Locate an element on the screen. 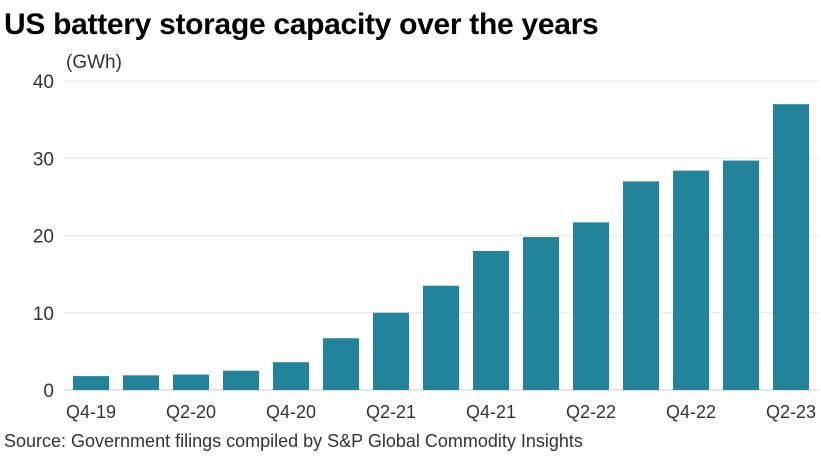  x-tick-label: Q4-21 is located at coordinates (491, 412).